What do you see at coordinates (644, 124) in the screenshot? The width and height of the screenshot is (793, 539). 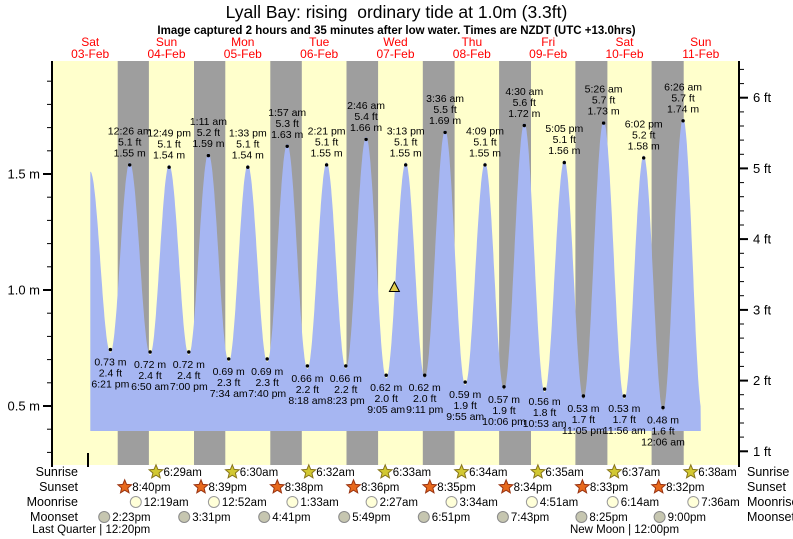 I see `high-tide-label: 6:02 pm` at bounding box center [644, 124].